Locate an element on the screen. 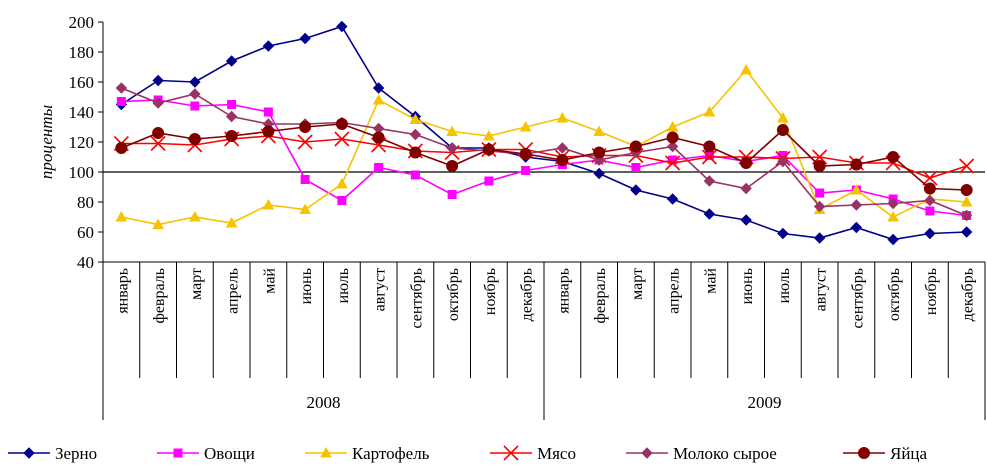 Image resolution: width=987 pixels, height=470 pixels. month-label: сентябрь is located at coordinates (857, 298).